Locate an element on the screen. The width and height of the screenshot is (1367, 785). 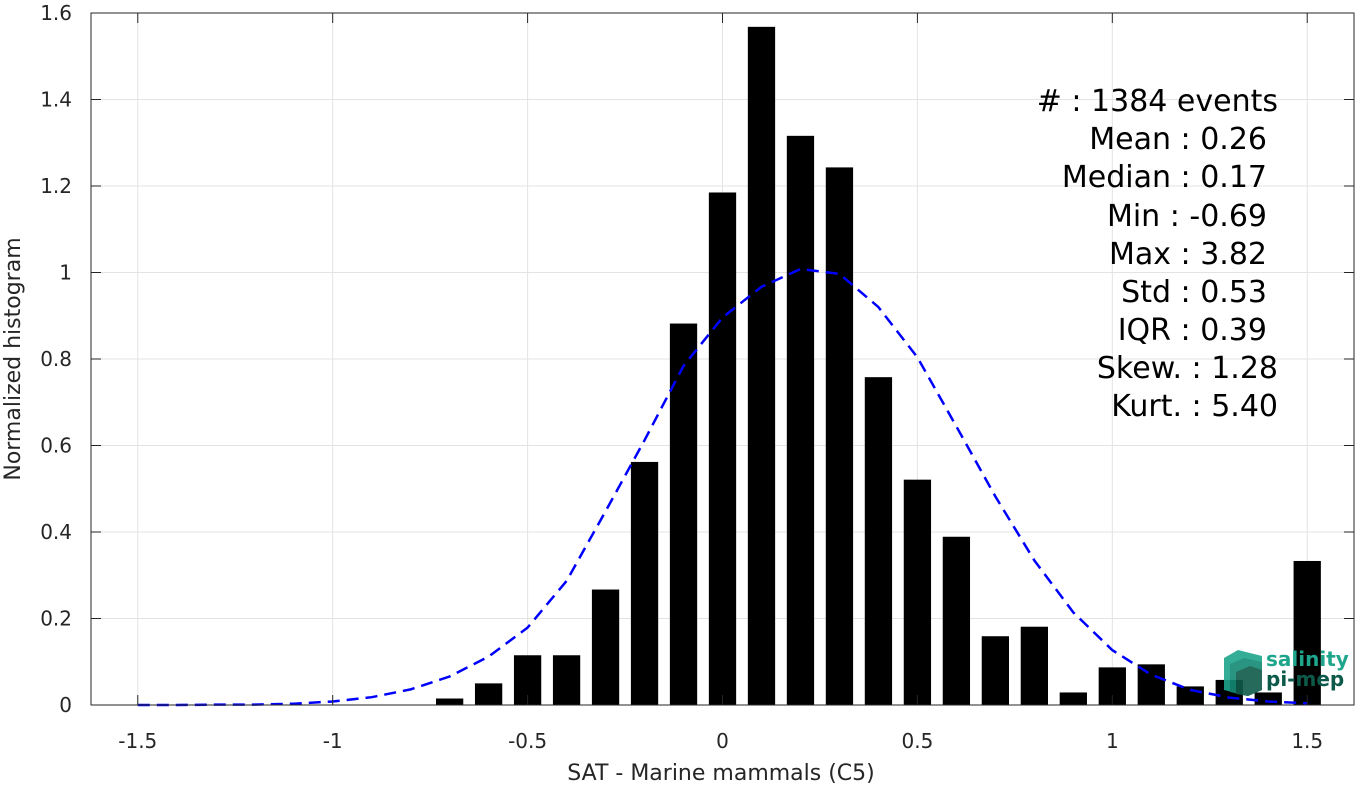
y-tick-label: 0 is located at coordinates (65, 705).